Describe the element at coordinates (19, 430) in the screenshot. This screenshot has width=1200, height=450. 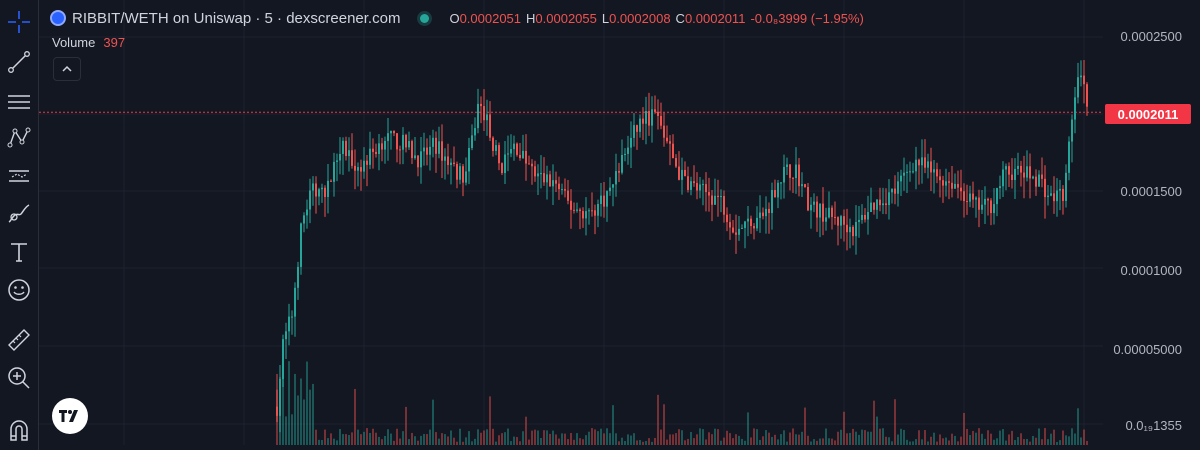
I see `magnet-icon` at that location.